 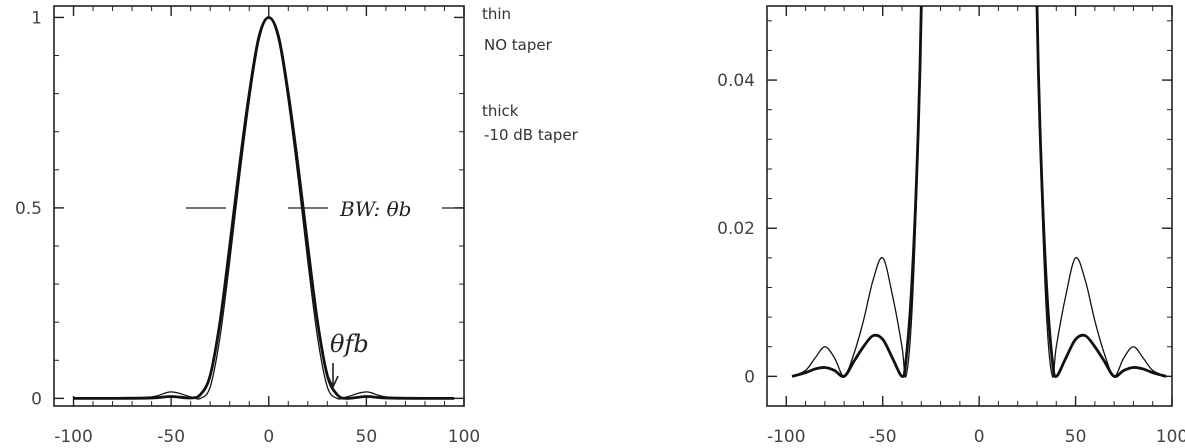 What do you see at coordinates (530, 74) in the screenshot?
I see `legend: thin NO taper thick -10 dB taper` at bounding box center [530, 74].